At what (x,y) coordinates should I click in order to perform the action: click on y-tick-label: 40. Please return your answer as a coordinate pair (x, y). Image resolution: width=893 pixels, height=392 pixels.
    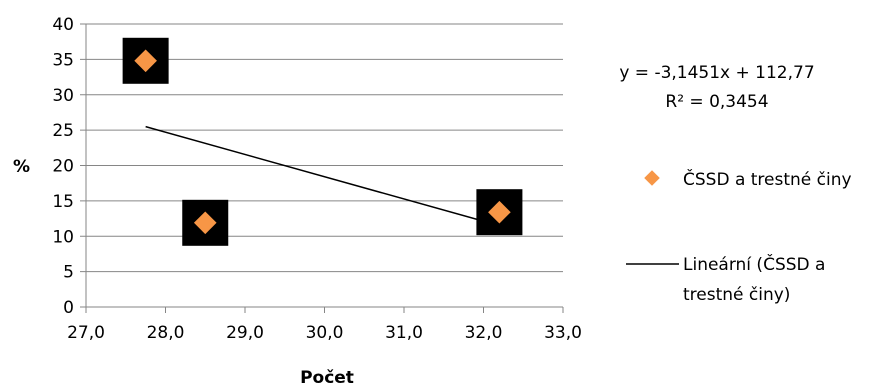
    Looking at the image, I should click on (63, 25).